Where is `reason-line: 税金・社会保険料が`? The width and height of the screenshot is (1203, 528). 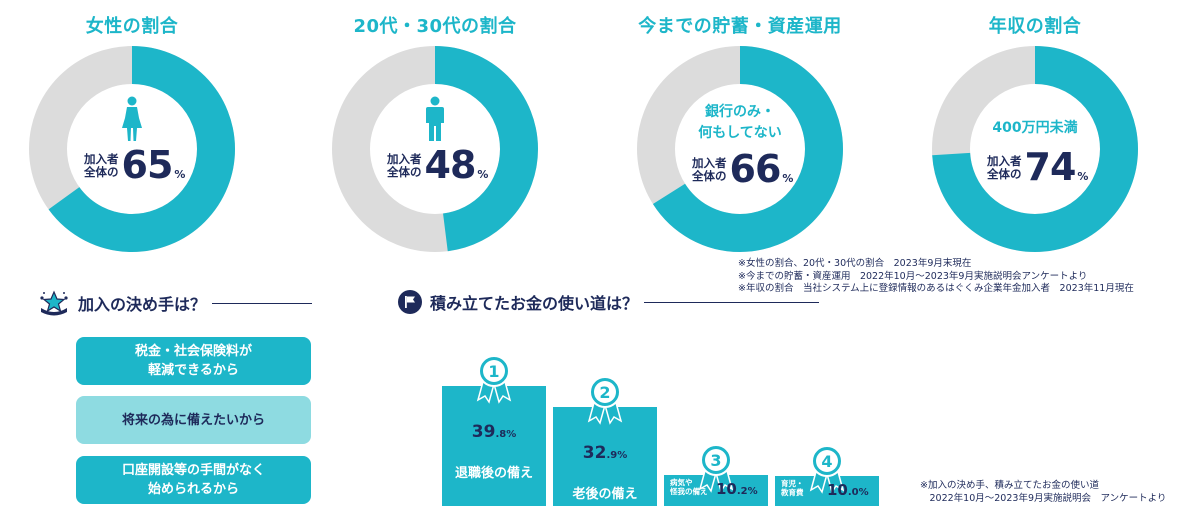
reason-line: 税金・社会保険料が is located at coordinates (193, 351).